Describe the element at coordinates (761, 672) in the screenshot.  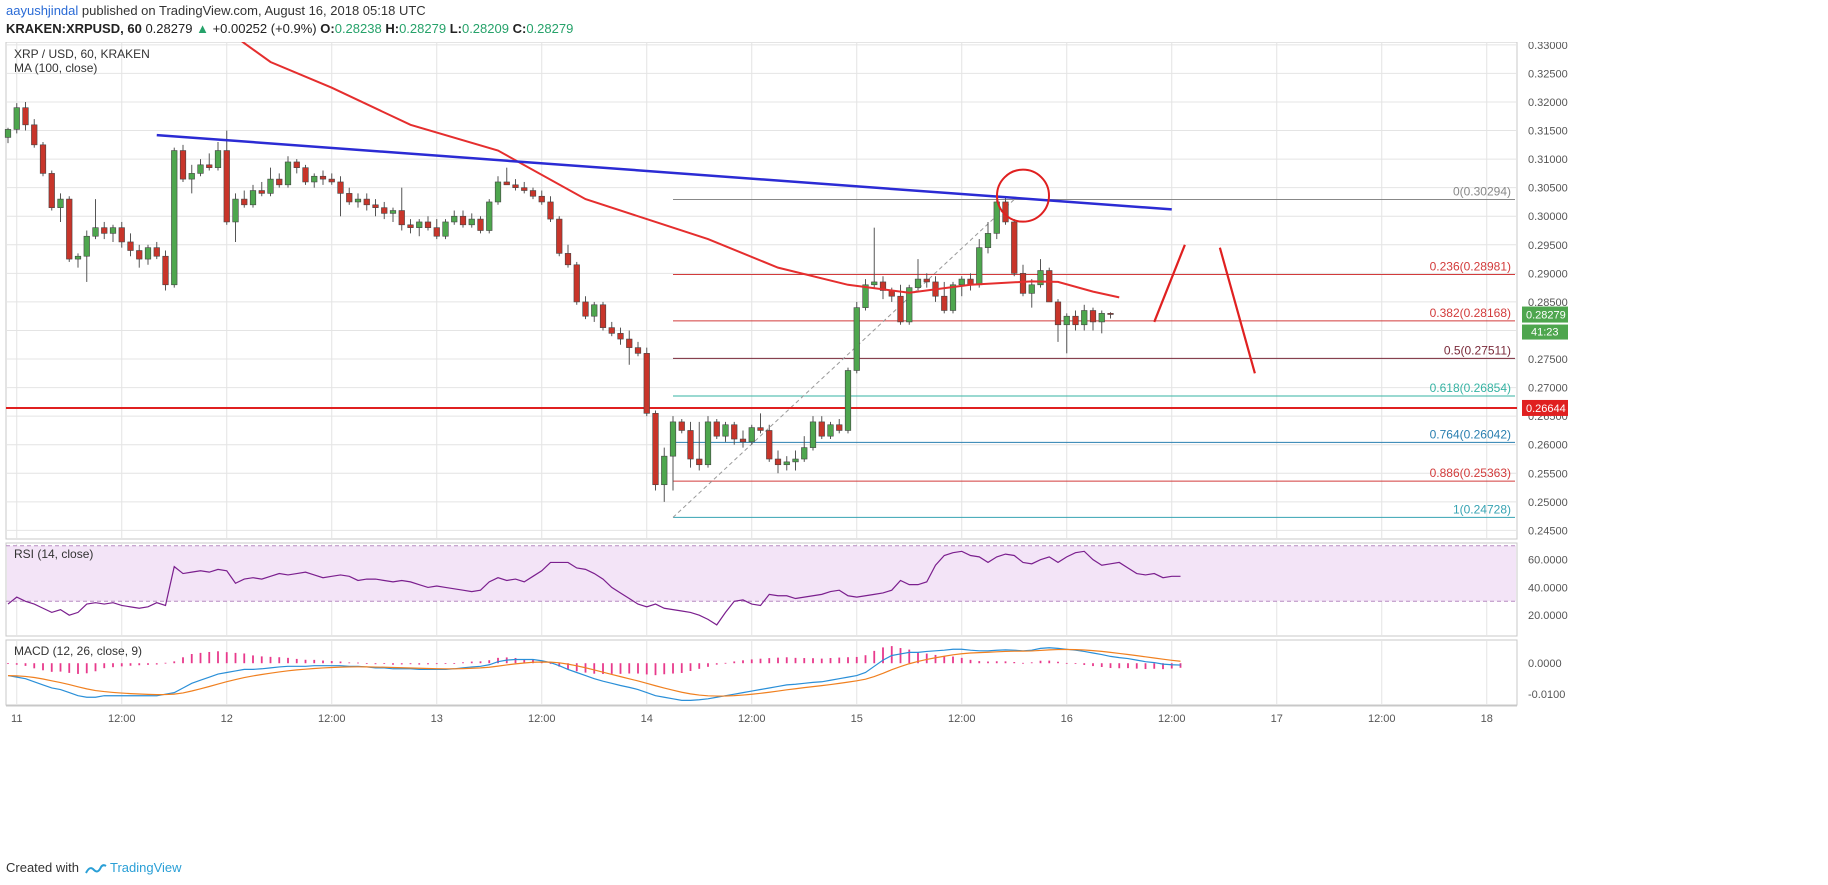
I see `macd-pane` at that location.